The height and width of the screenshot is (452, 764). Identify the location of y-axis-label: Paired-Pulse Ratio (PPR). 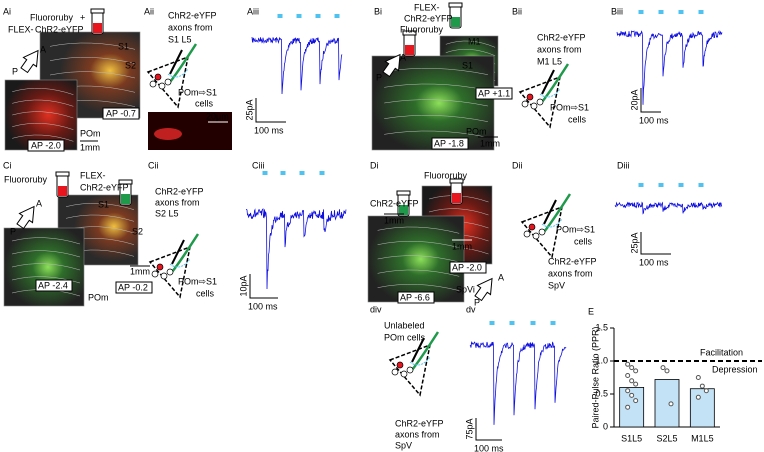
(595, 377).